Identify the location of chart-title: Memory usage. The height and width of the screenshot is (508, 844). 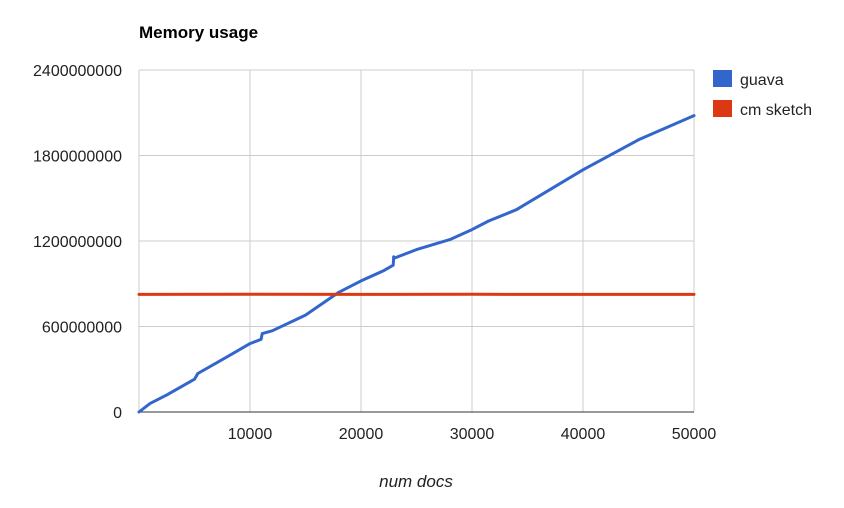
(198, 32).